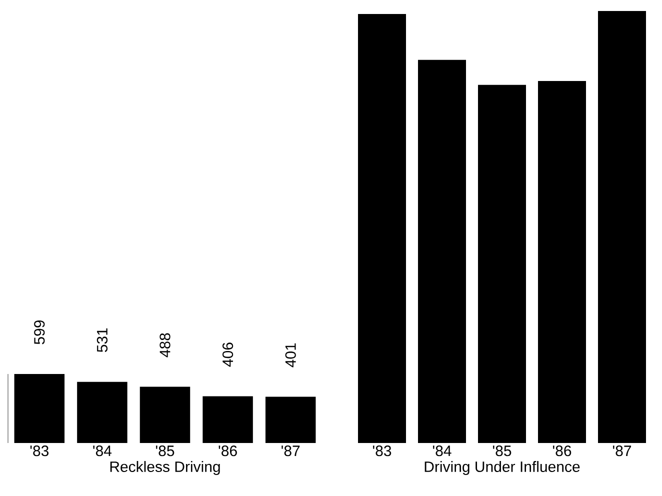 Image resolution: width=662 pixels, height=496 pixels. Describe the element at coordinates (165, 345) in the screenshot. I see `data-label: 488` at that location.